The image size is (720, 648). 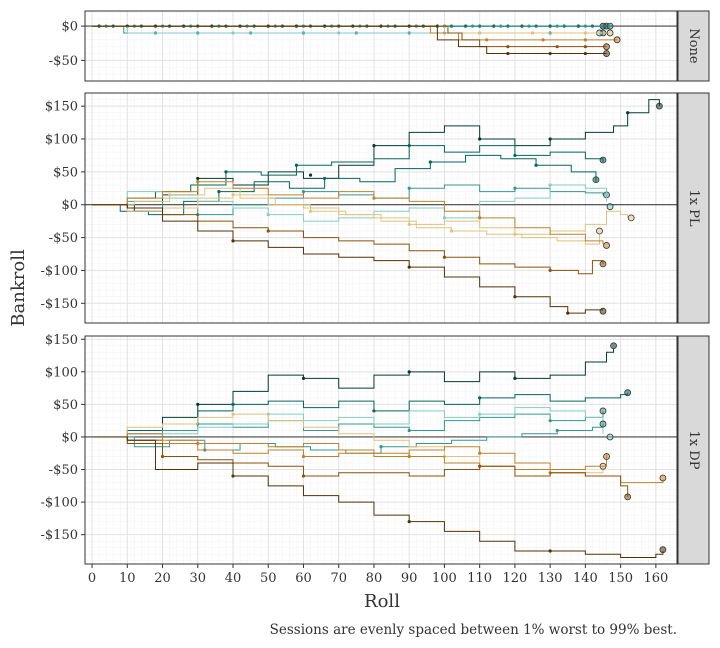 What do you see at coordinates (693, 450) in the screenshot?
I see `facet-strip-label: 1x DP` at bounding box center [693, 450].